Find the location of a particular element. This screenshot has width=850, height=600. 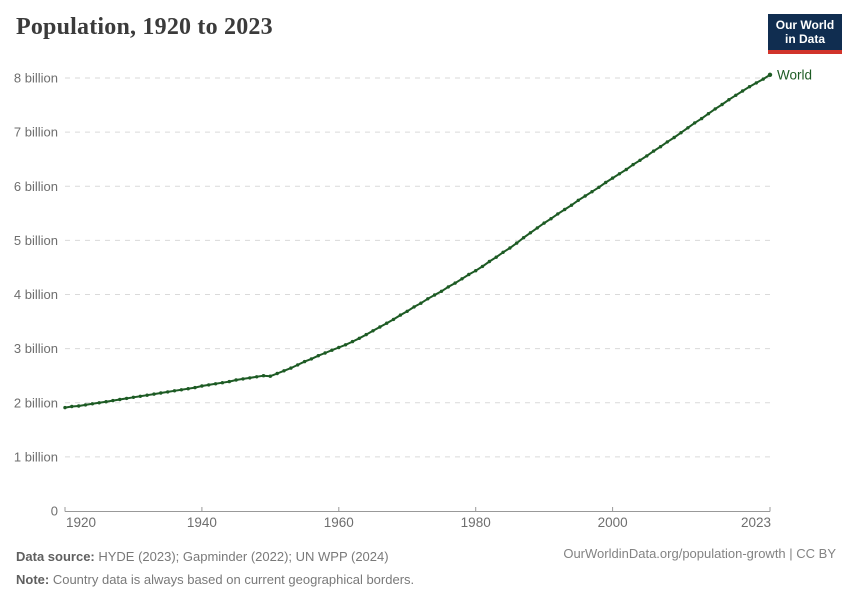

series-label-world: World is located at coordinates (794, 74).